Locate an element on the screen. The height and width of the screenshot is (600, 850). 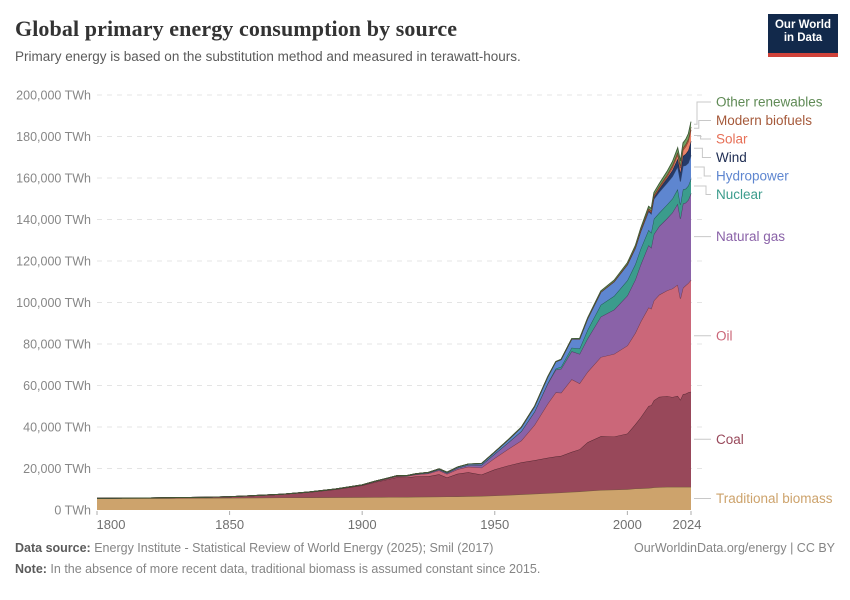
owid-logo-line2: in Data is located at coordinates (803, 38).